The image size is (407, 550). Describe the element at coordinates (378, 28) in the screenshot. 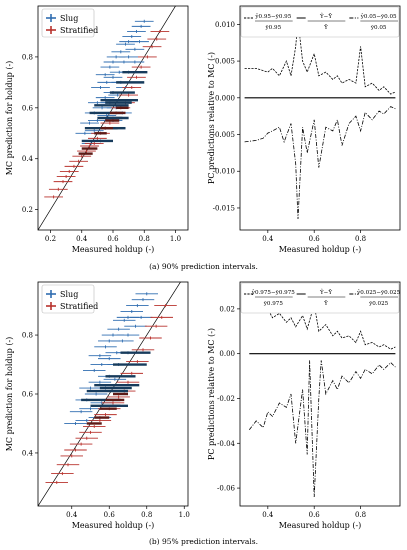

I see `legend-denominator: ȳ0.05` at that location.